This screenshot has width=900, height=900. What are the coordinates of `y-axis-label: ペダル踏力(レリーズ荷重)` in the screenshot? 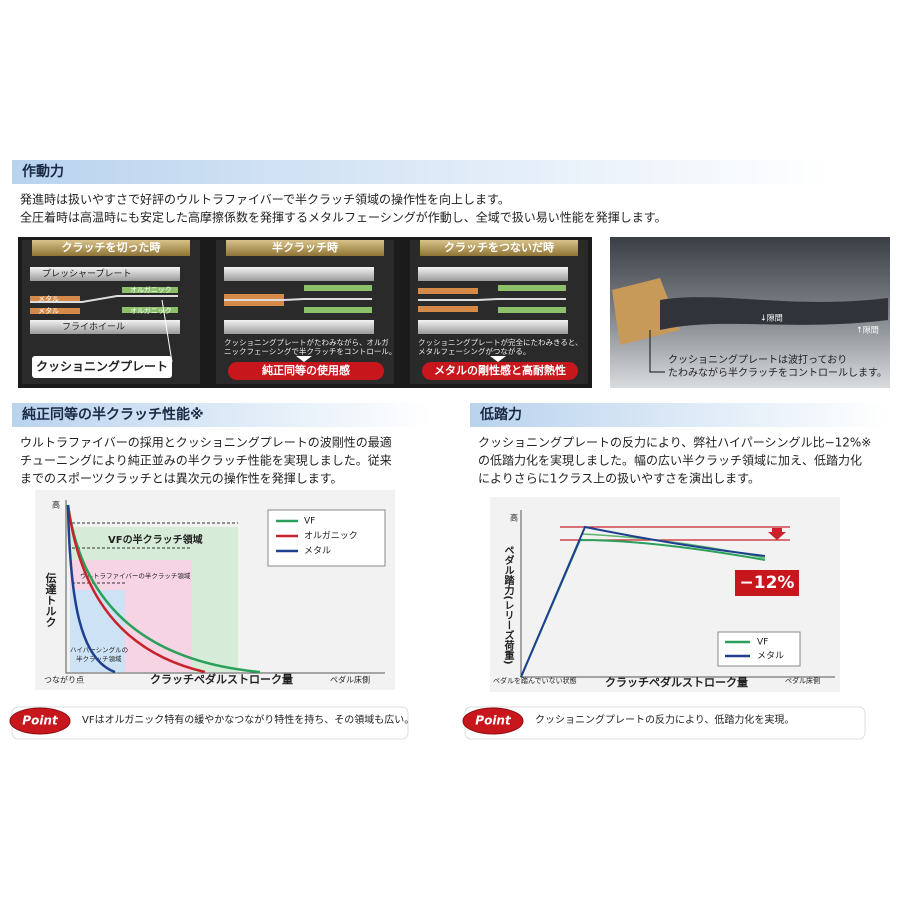 It's located at (508, 604).